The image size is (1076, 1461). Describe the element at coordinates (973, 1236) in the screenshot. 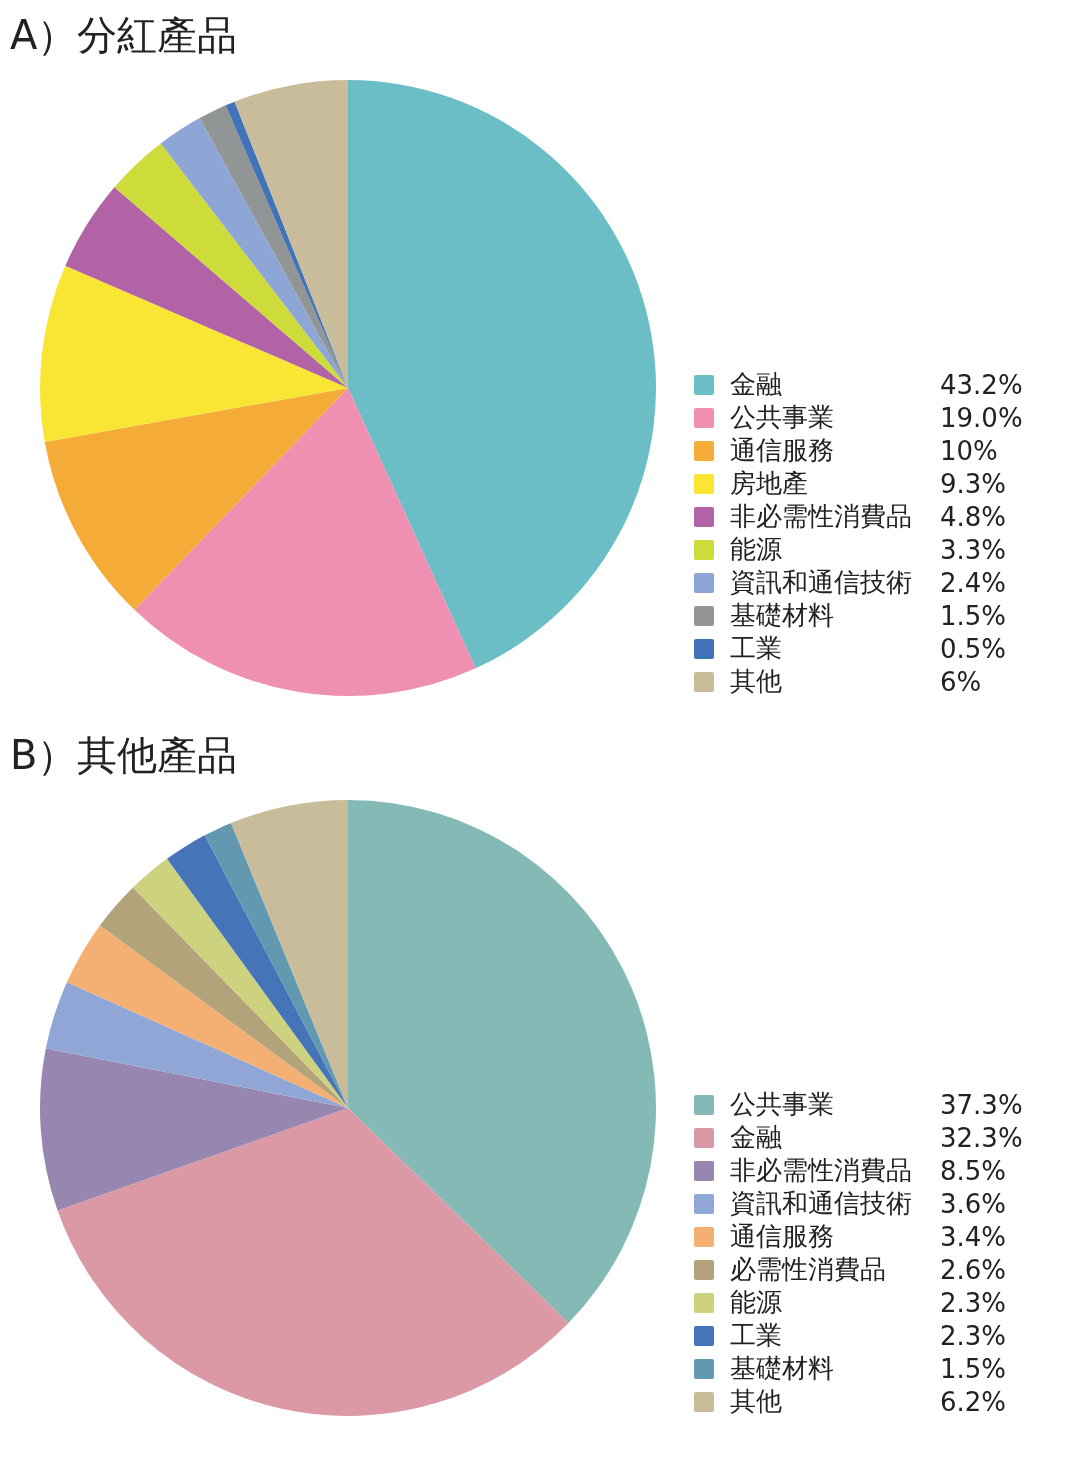

I see `data-label: 3.4%` at that location.